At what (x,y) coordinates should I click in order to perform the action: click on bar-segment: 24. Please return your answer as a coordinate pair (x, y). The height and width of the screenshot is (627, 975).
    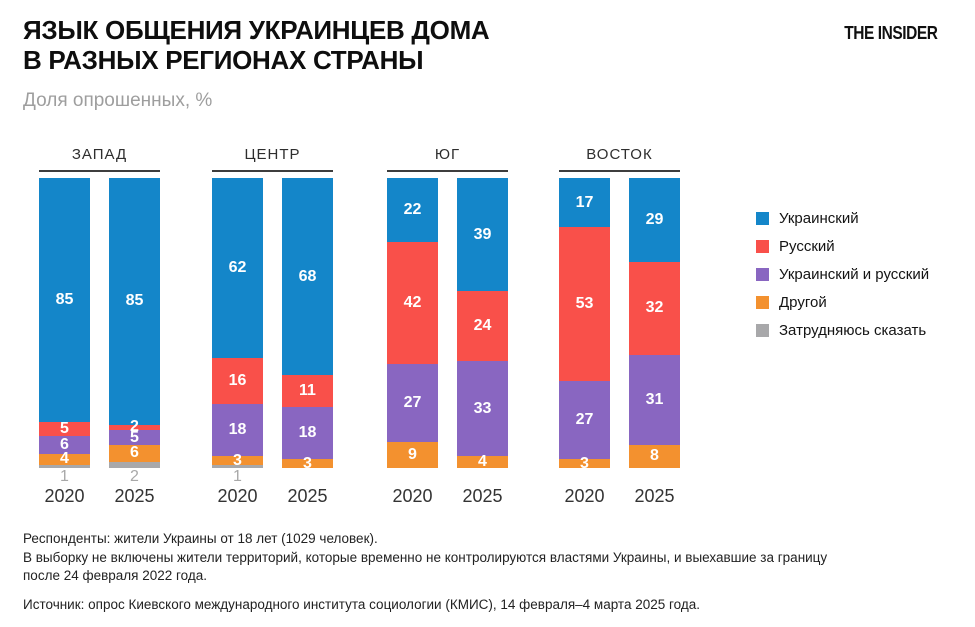
    Looking at the image, I should click on (482, 326).